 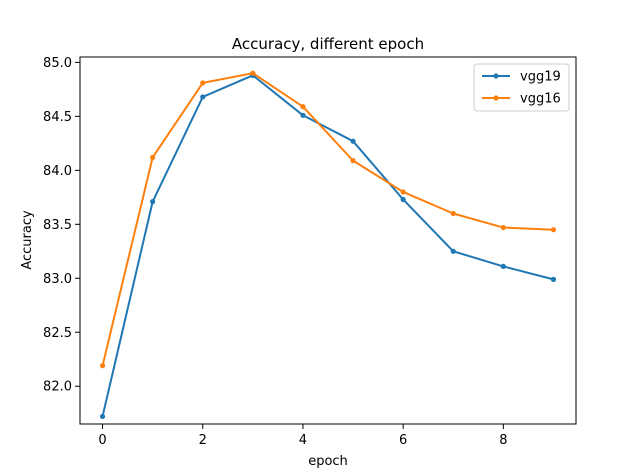 I want to click on x-tick-label: 0, so click(x=102, y=440).